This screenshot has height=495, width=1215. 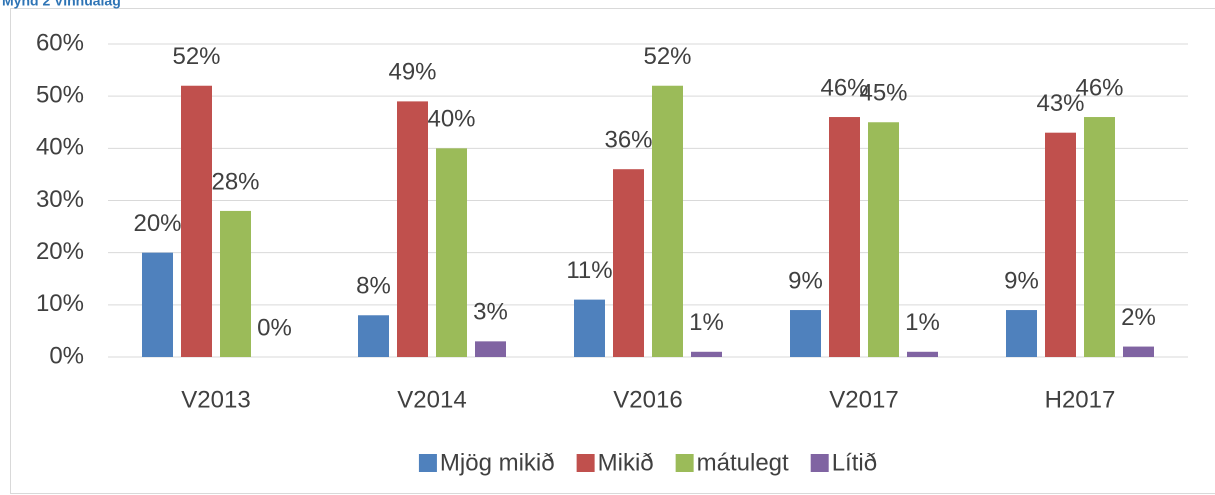 What do you see at coordinates (373, 286) in the screenshot?
I see `data-label: 8%` at bounding box center [373, 286].